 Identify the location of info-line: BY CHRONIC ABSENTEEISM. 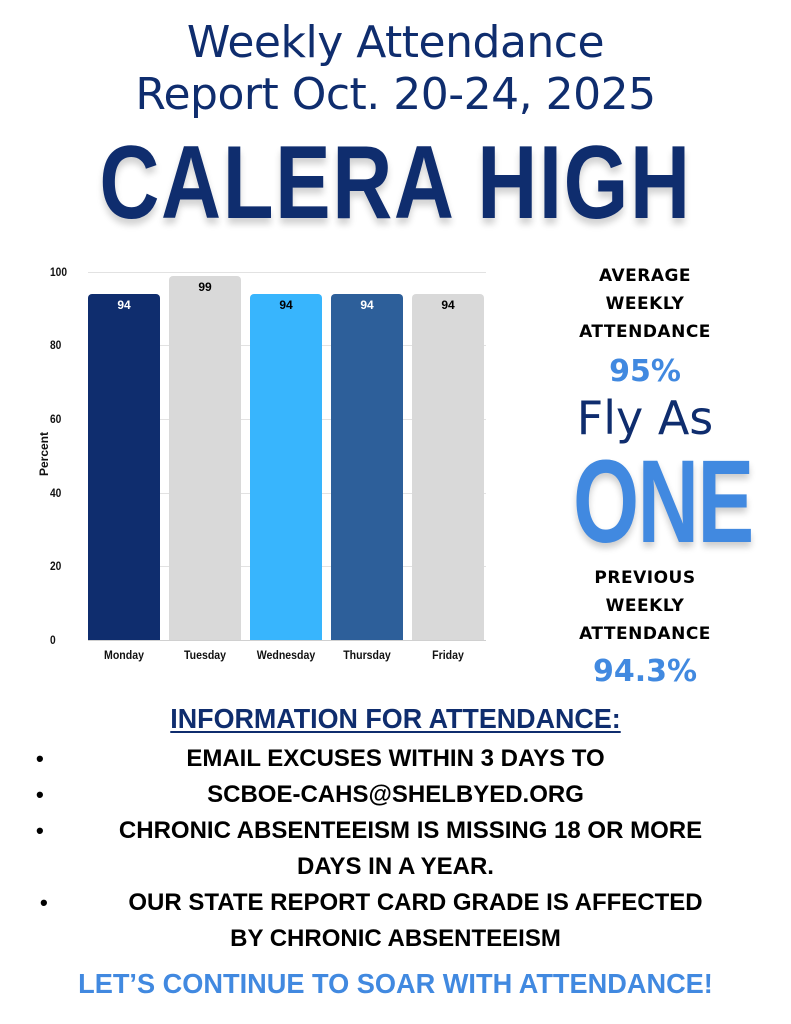
(395, 938).